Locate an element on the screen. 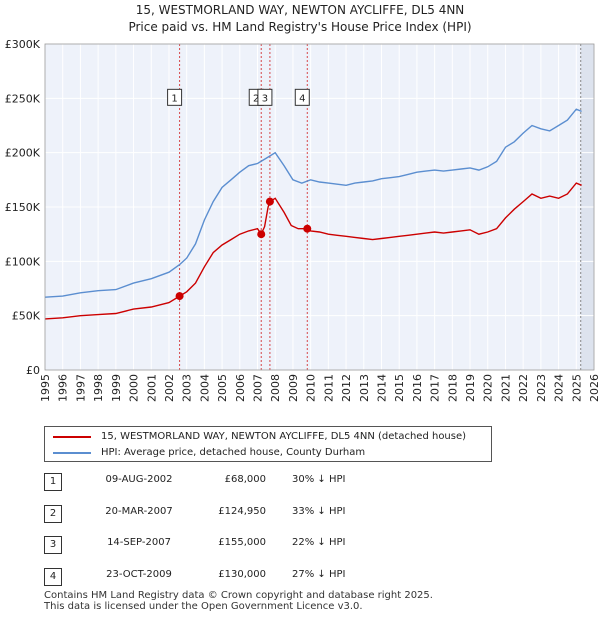 Image resolution: width=600 pixels, height=620 pixels. sale-hpi-diff: 22% ↓ HPI is located at coordinates (319, 542).